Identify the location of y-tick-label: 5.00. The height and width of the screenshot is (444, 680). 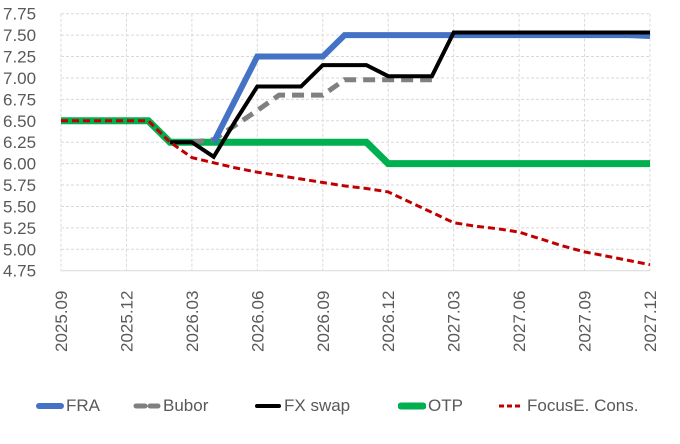
(19, 249).